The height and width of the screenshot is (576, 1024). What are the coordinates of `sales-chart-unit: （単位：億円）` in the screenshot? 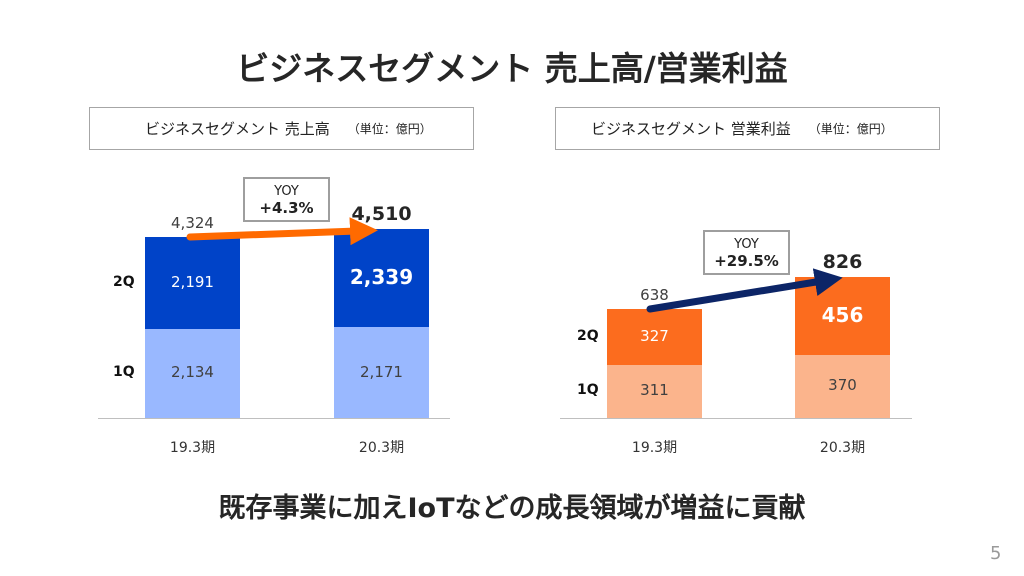 It's located at (389, 129).